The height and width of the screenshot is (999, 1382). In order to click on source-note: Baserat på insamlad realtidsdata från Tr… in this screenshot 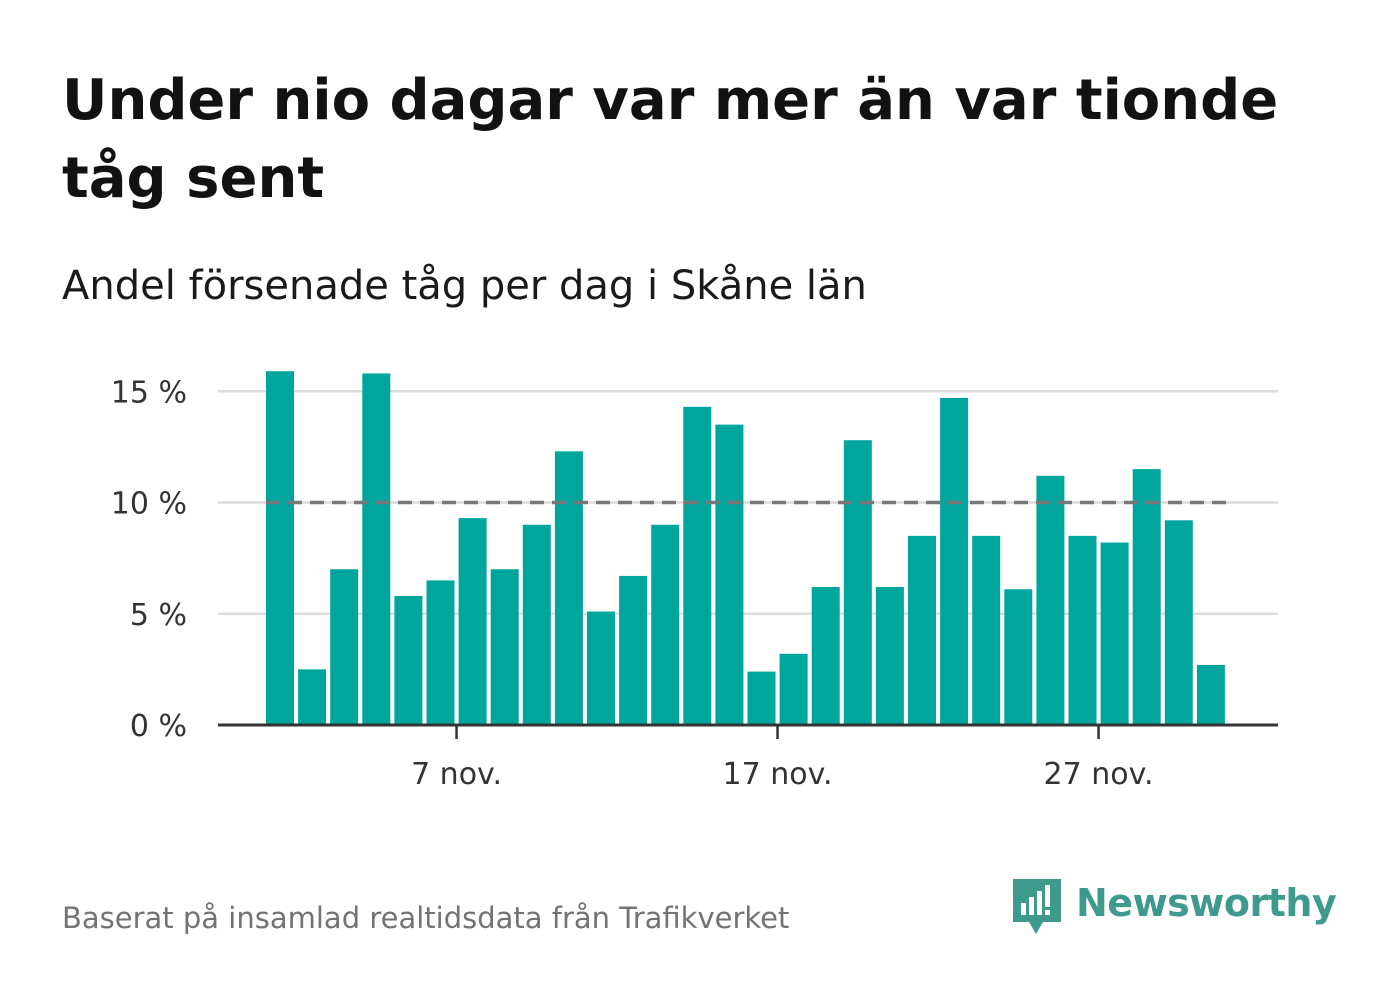, I will do `click(426, 918)`.